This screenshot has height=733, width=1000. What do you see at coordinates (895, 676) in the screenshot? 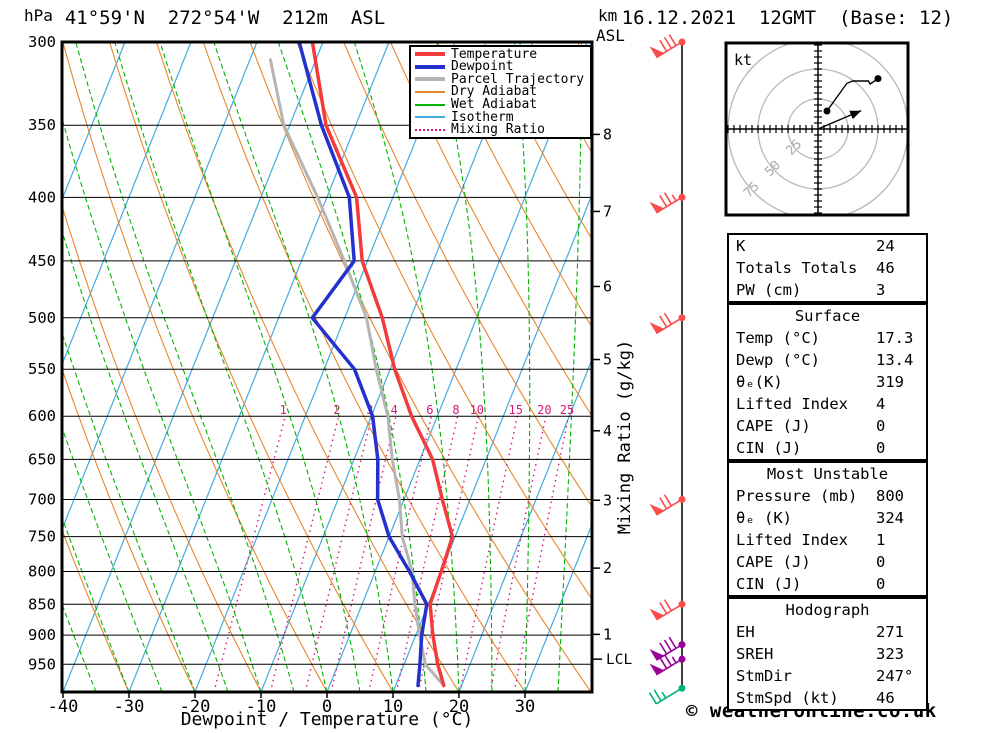
I see `row-value: 247°` at bounding box center [895, 676].